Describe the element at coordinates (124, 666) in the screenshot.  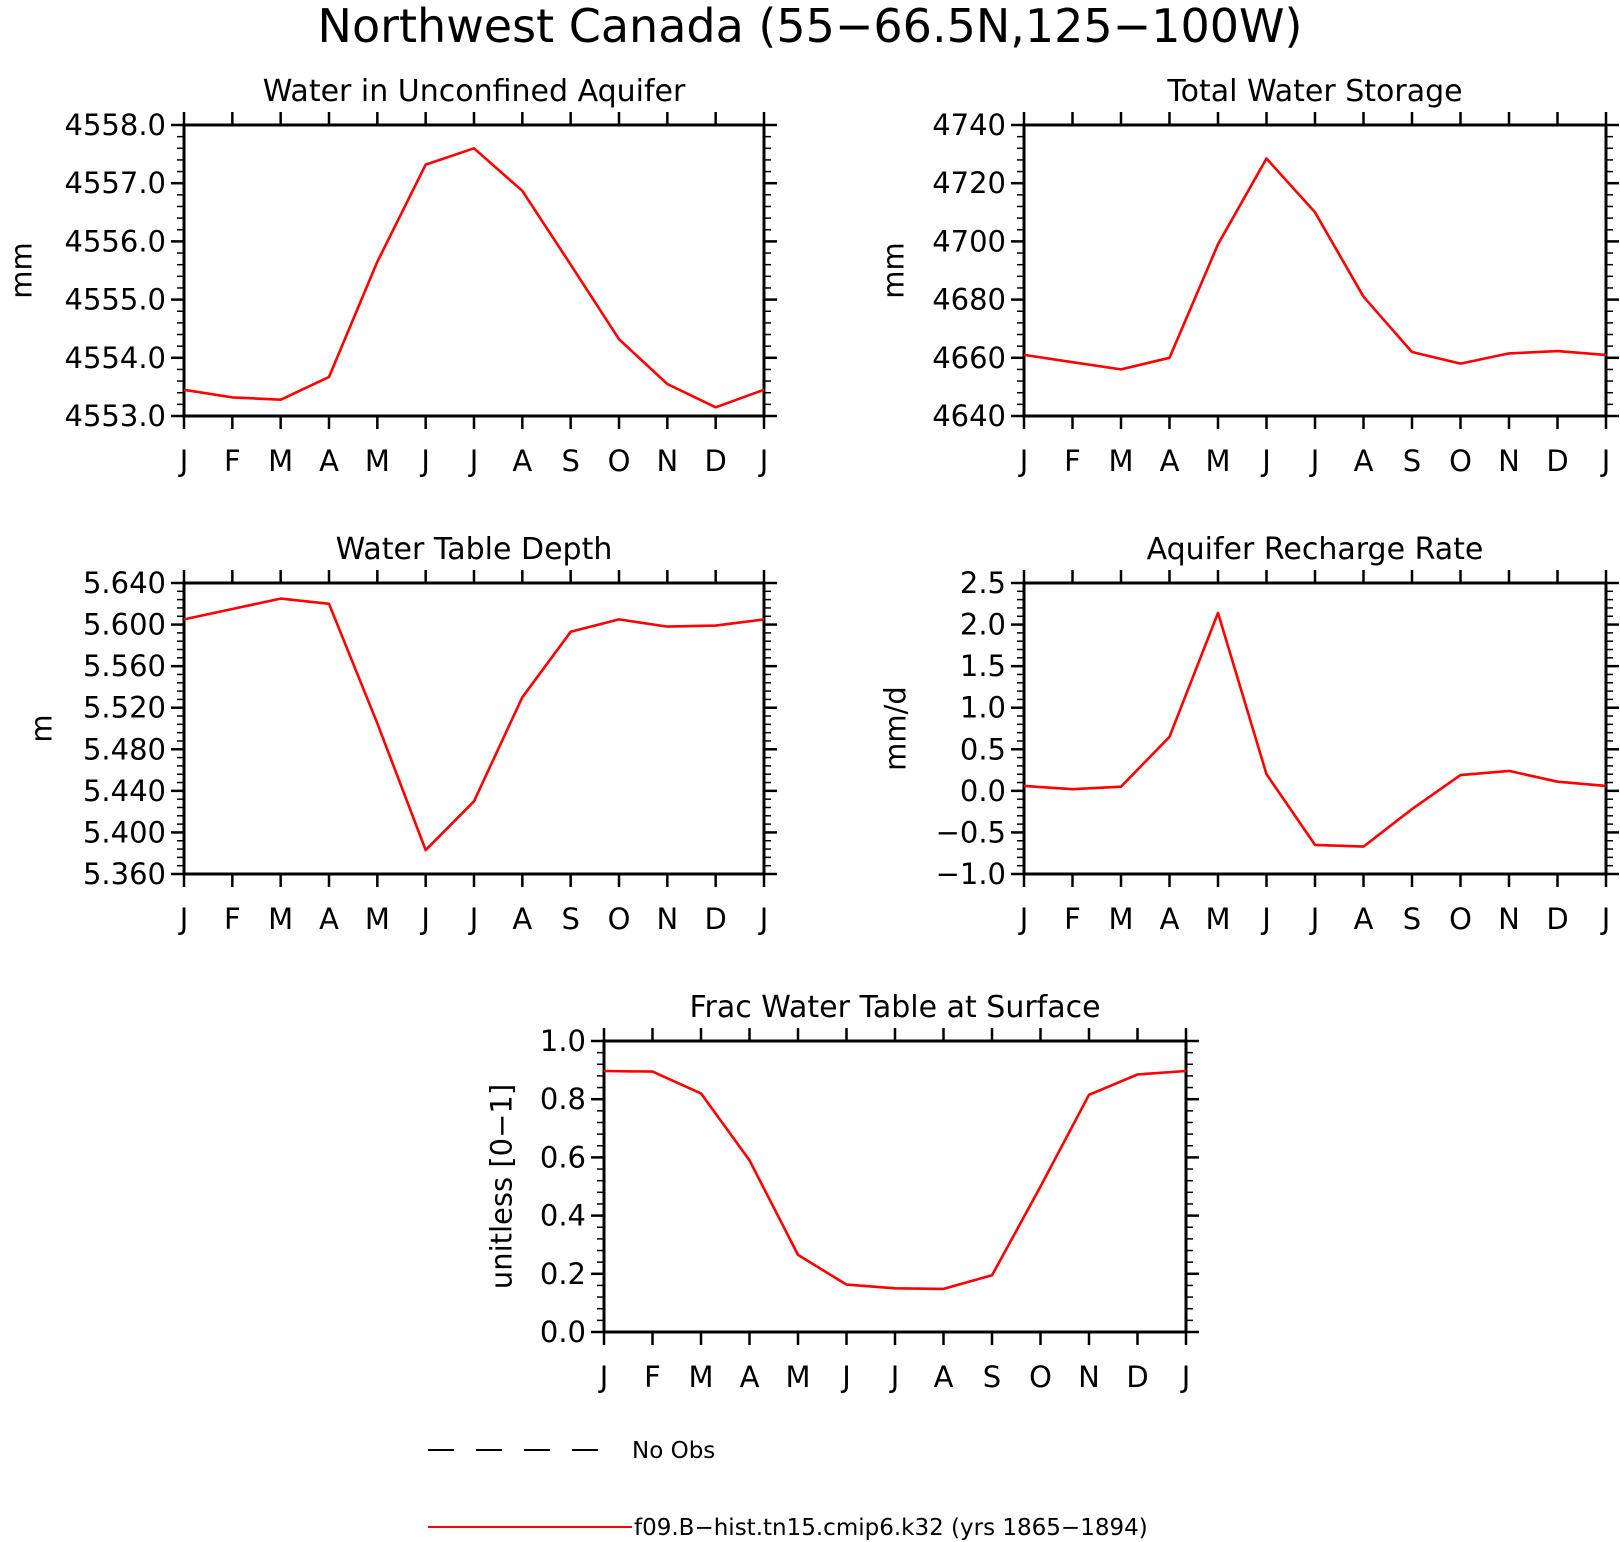
I see `chart-2-ytick-label: 5.560` at that location.